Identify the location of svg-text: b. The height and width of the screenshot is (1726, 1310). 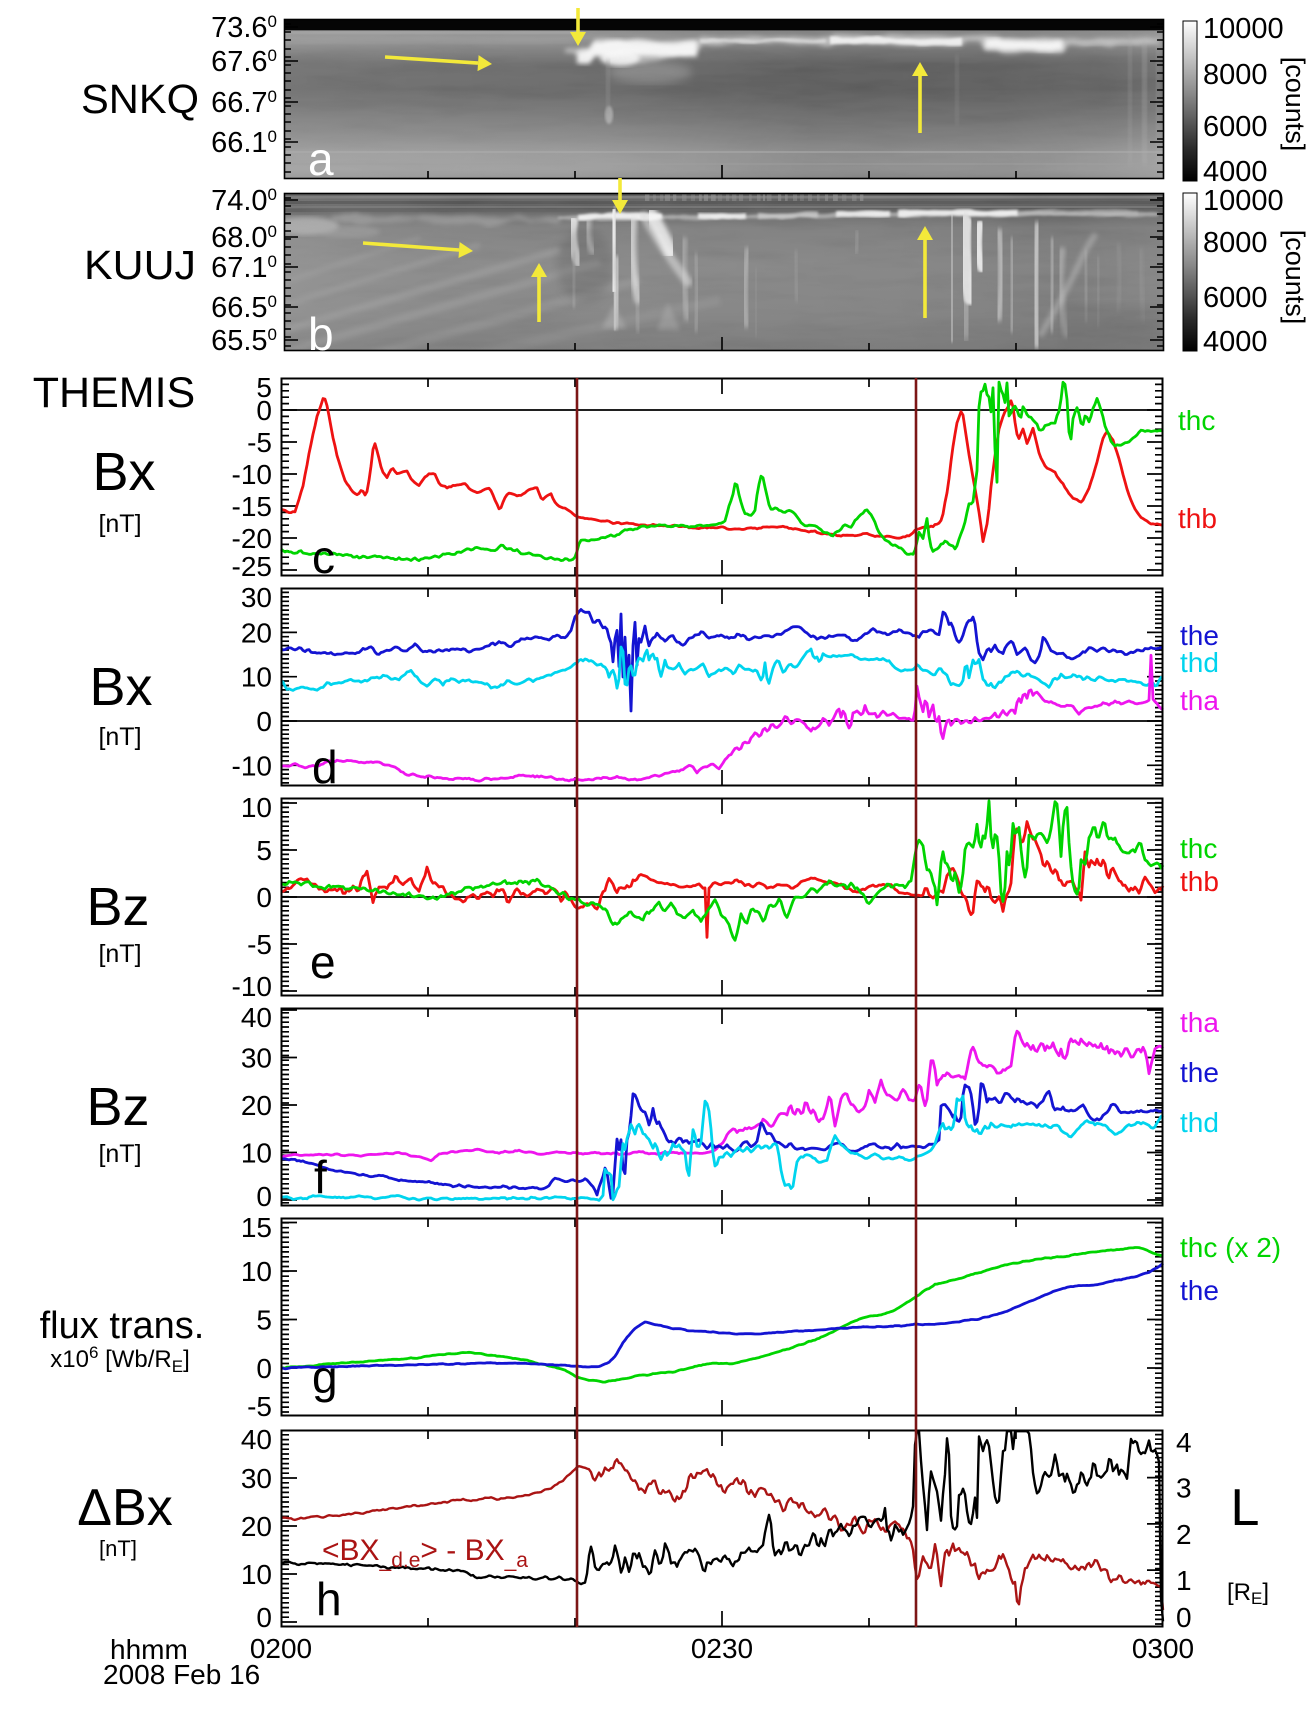
(321, 334).